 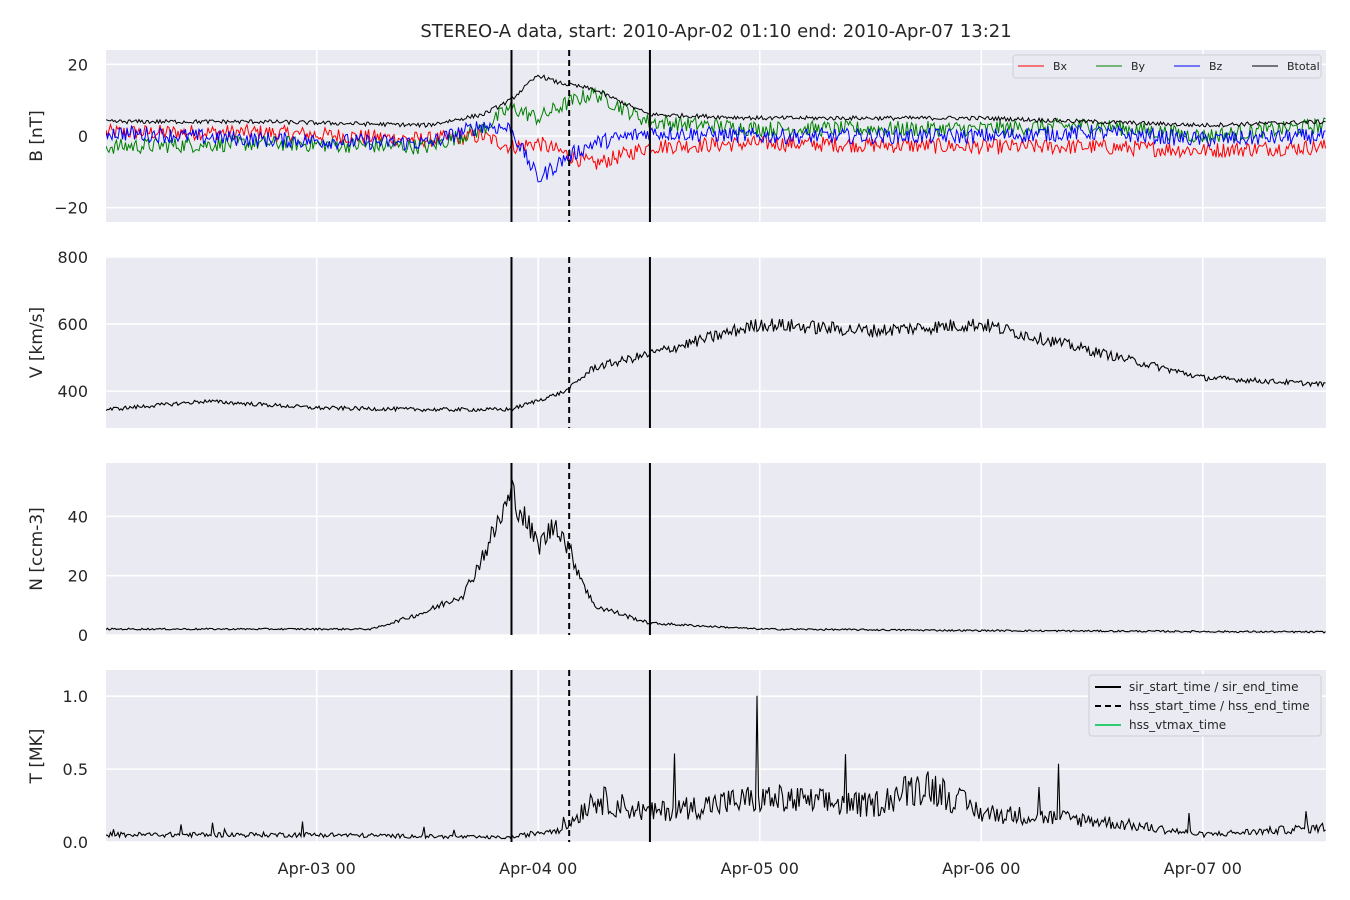 I want to click on legend-label-by: By, so click(x=1138, y=66).